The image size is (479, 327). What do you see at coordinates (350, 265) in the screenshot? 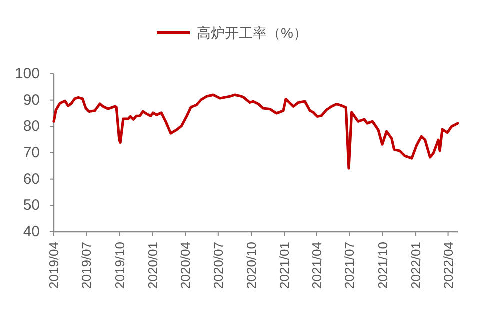
I see `x-tick-label: 2021/07` at bounding box center [350, 265].